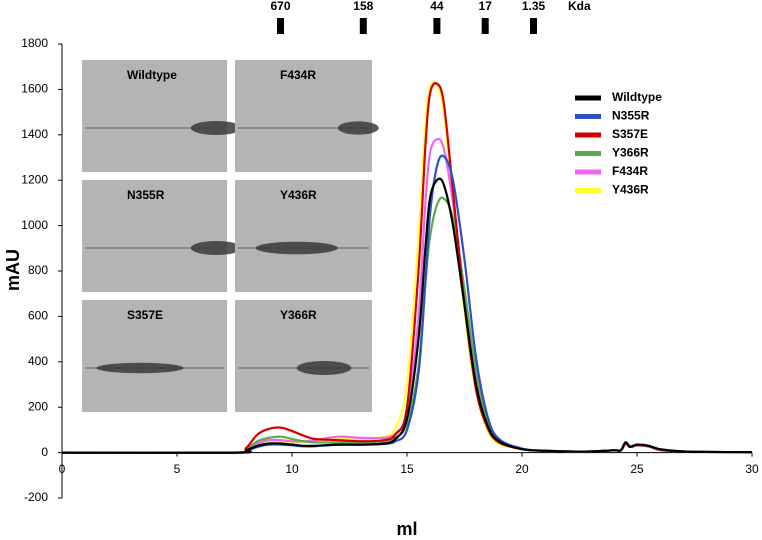  What do you see at coordinates (292, 469) in the screenshot?
I see `x-tick-label: 10` at bounding box center [292, 469].